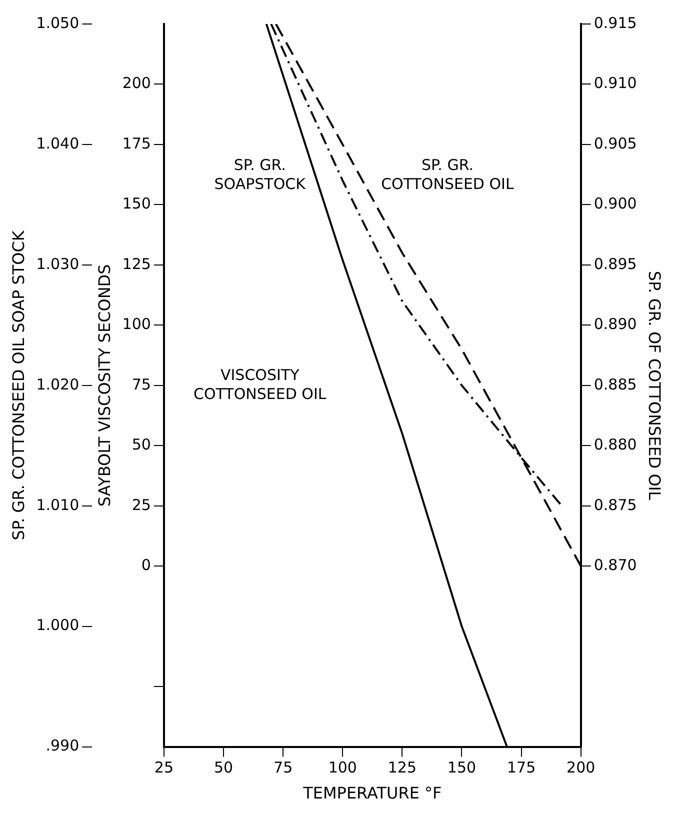 The height and width of the screenshot is (818, 677). What do you see at coordinates (63, 745) in the screenshot?
I see `y2-tick-label: .990` at bounding box center [63, 745].